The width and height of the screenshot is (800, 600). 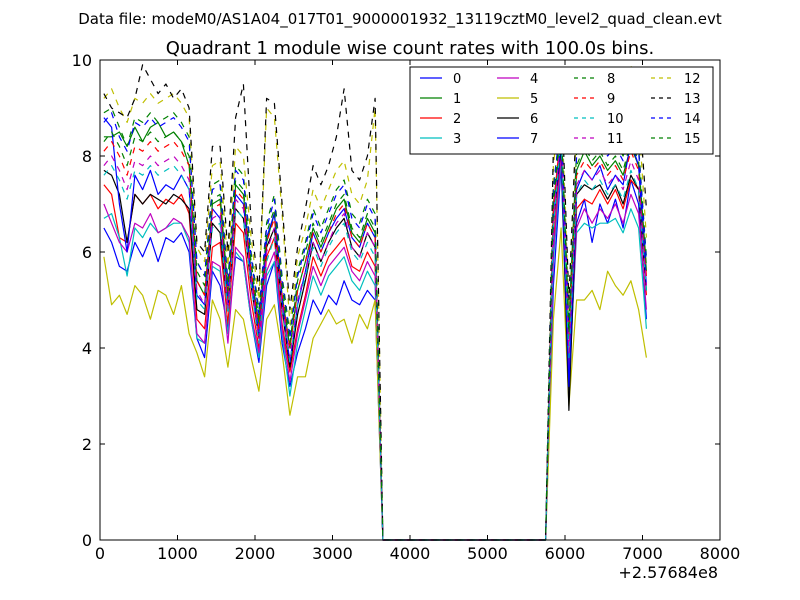 What do you see at coordinates (87, 540) in the screenshot?
I see `y-tick-label: 0` at bounding box center [87, 540].